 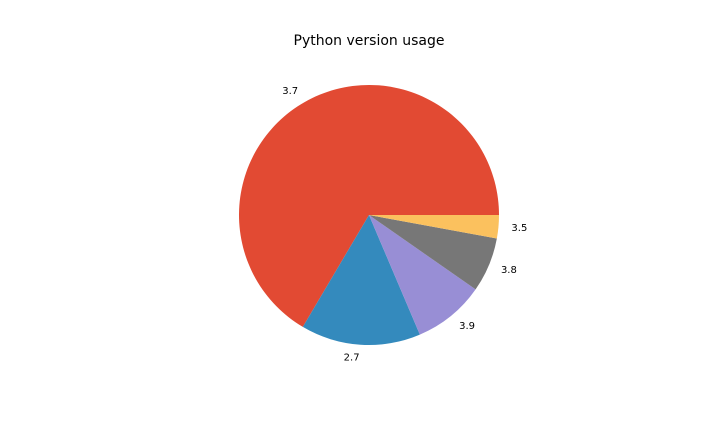 What do you see at coordinates (519, 228) in the screenshot?
I see `slice-label: 3.5` at bounding box center [519, 228].